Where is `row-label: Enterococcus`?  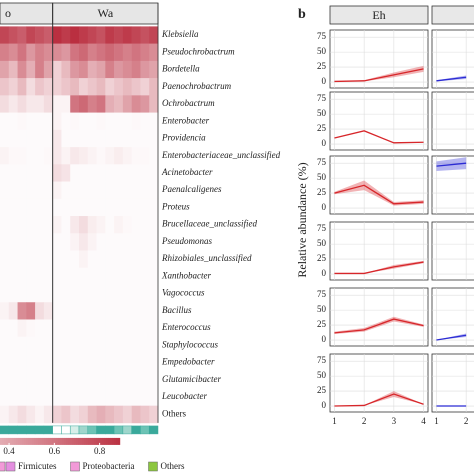
row-label: Enterococcus is located at coordinates (186, 327).